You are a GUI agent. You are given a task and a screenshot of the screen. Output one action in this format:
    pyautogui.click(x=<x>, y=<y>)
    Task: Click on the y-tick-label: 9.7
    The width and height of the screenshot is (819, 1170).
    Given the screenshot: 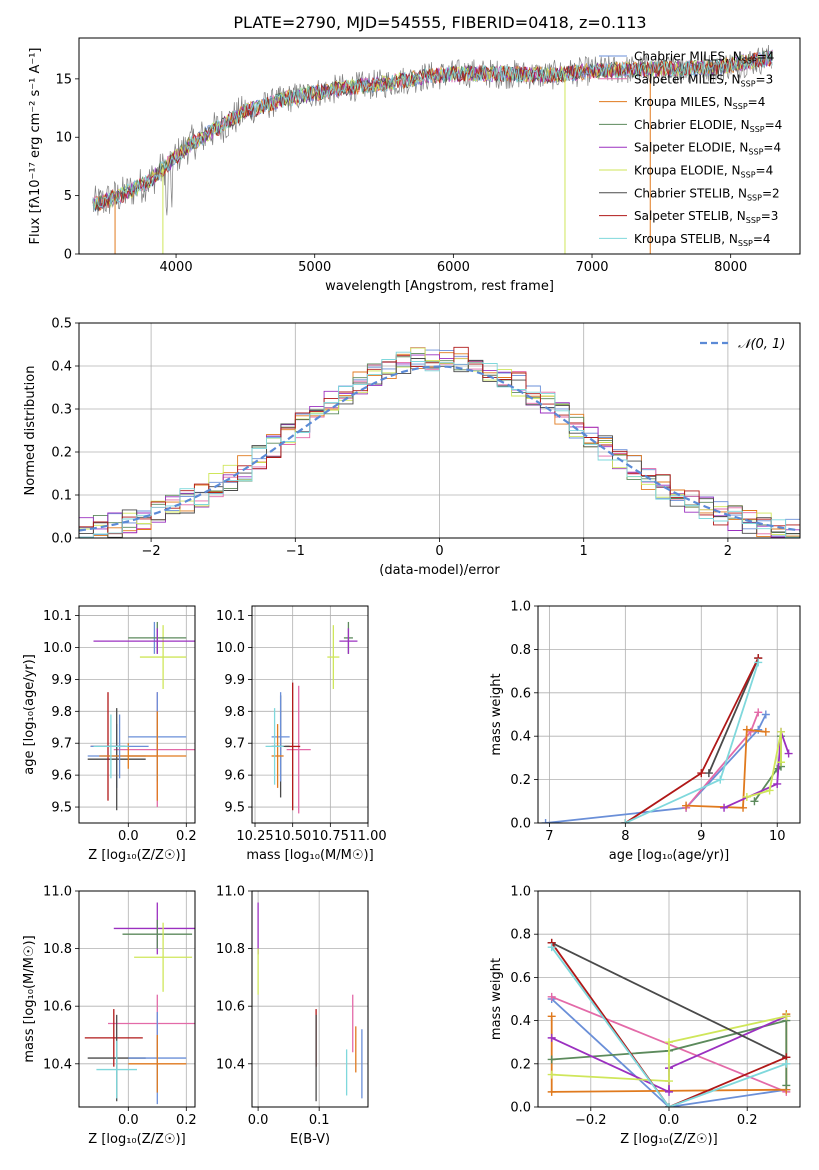 What is the action you would take?
    pyautogui.click(x=61, y=744)
    